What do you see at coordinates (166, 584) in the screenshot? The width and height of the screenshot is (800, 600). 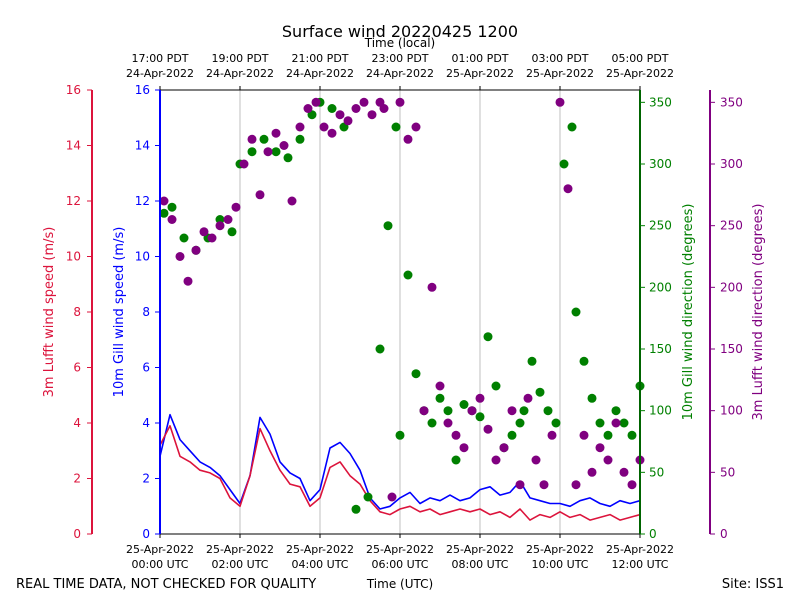 I see `footer-quality-note: REAL TIME DATA, NOT CHECKED FOR QUALITY` at bounding box center [166, 584].